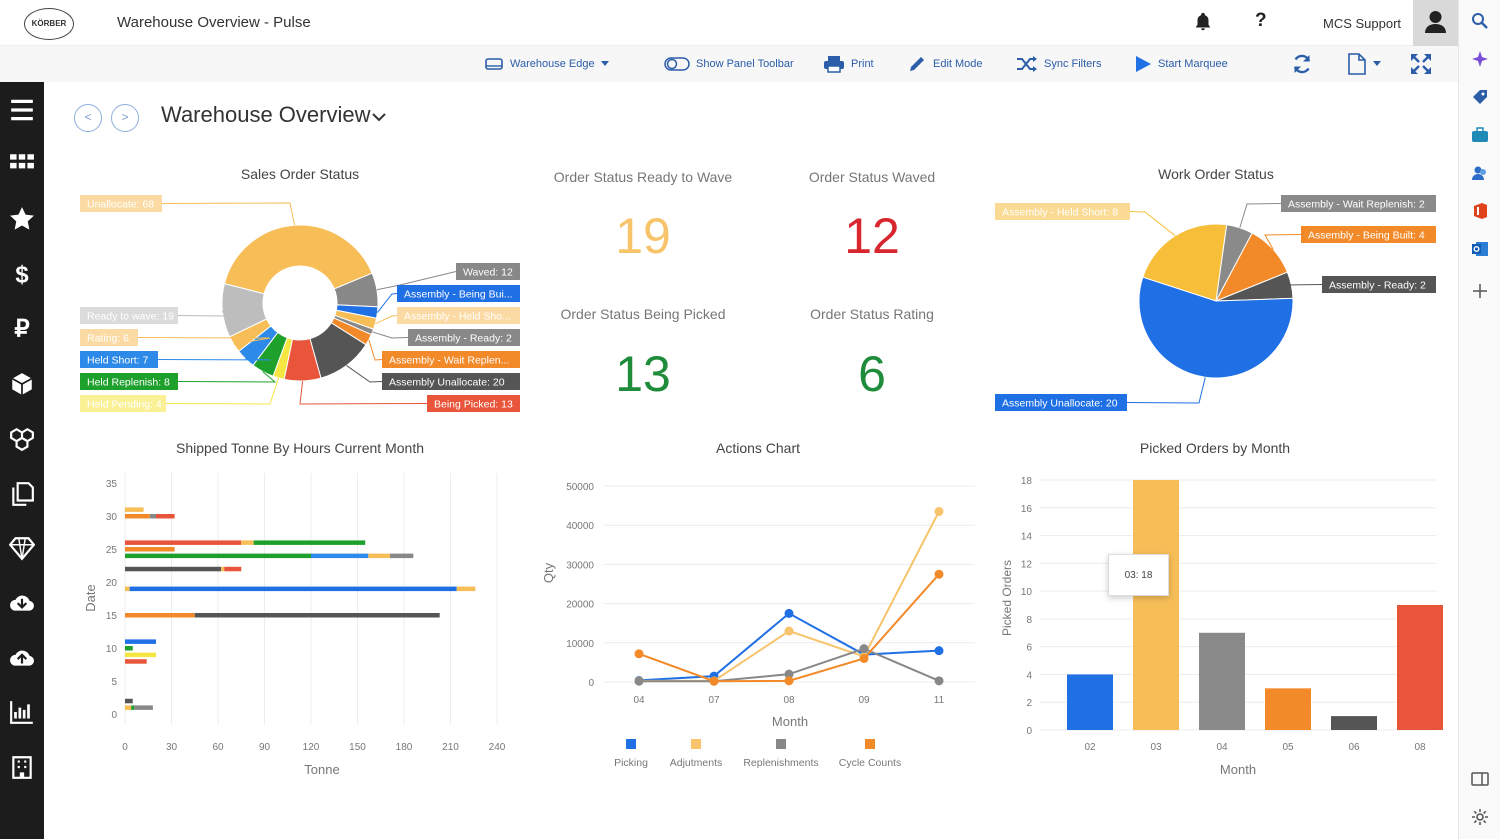 The image size is (1500, 839). Describe the element at coordinates (112, 550) in the screenshot. I see `y-tick-label: 25` at that location.